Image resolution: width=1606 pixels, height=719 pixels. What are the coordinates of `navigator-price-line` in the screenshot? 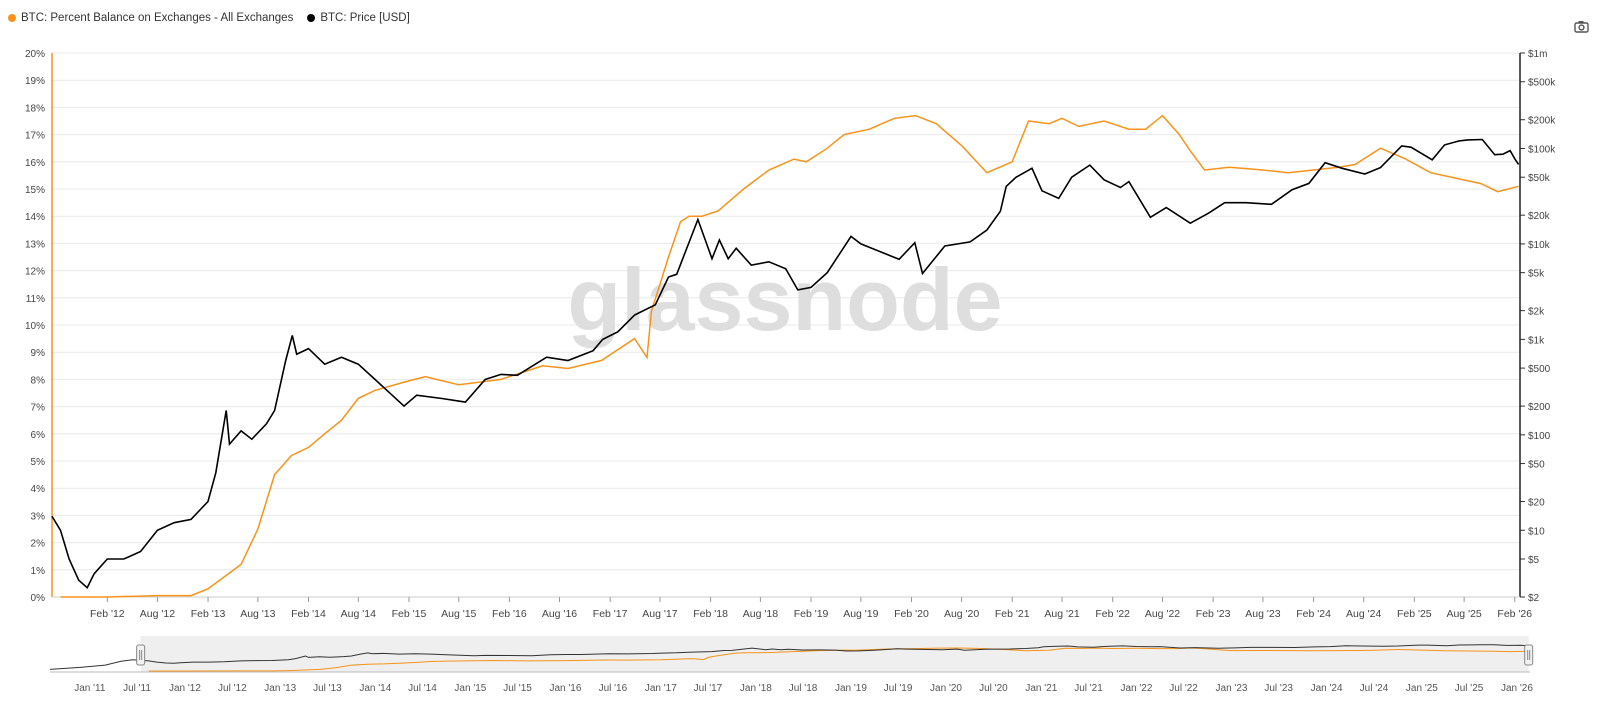 It's located at (789, 657).